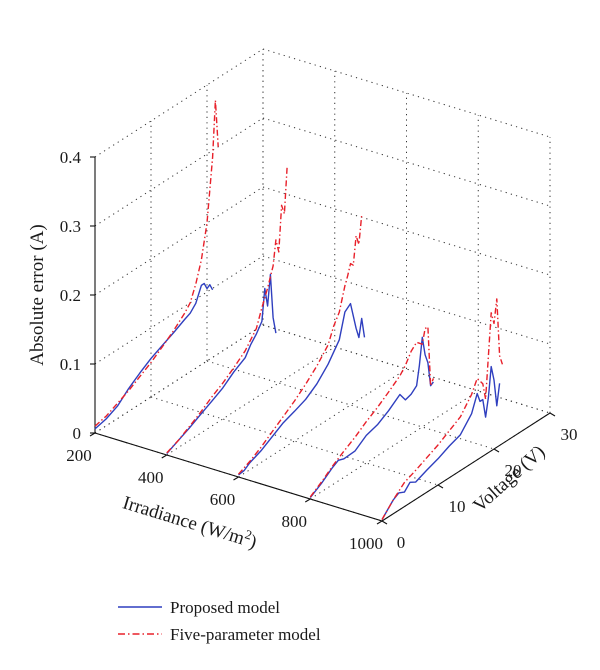 The width and height of the screenshot is (600, 670). What do you see at coordinates (70, 364) in the screenshot?
I see `z-tick-label: 0.1` at bounding box center [70, 364].